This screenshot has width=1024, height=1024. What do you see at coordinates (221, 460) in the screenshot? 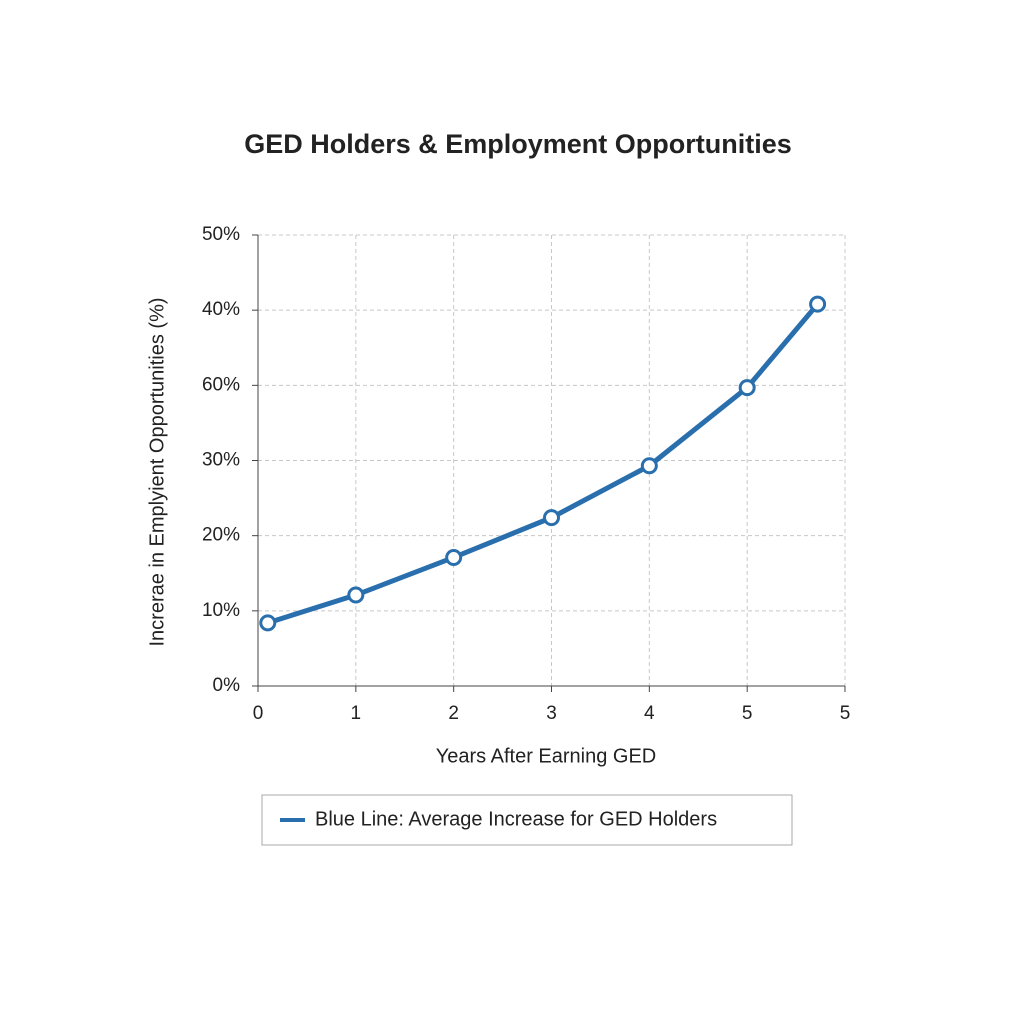
I see `y-tick-label: 30%` at bounding box center [221, 460].